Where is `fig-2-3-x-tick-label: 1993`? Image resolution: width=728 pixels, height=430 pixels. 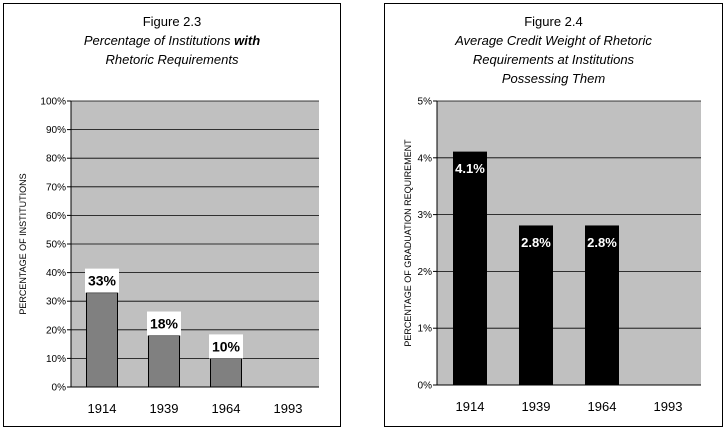
fig-2-3-x-tick-label: 1993 is located at coordinates (288, 408).